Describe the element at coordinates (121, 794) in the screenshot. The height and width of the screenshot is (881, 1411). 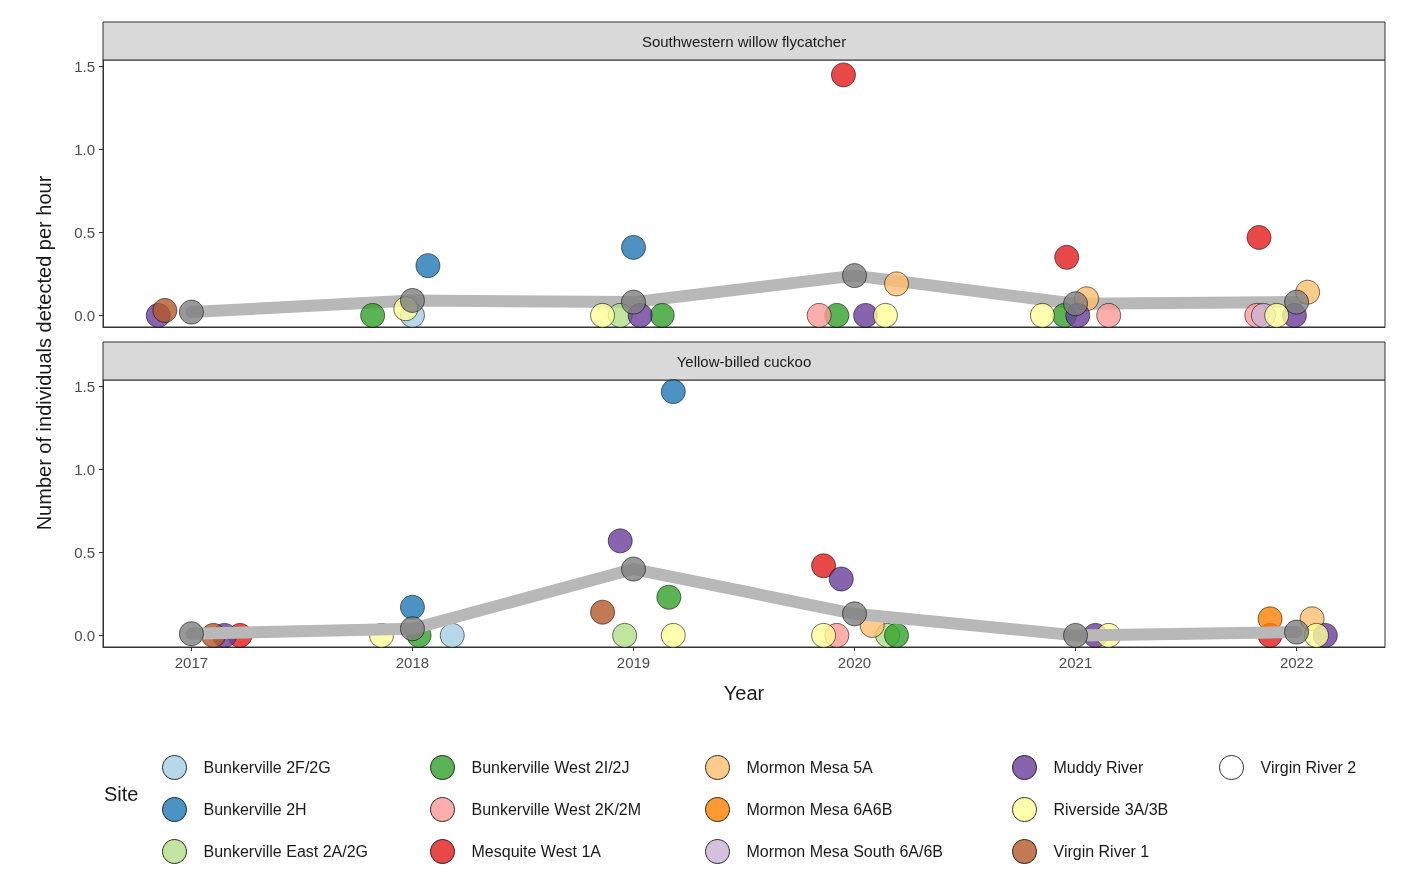
I see `legend-title: Site` at that location.